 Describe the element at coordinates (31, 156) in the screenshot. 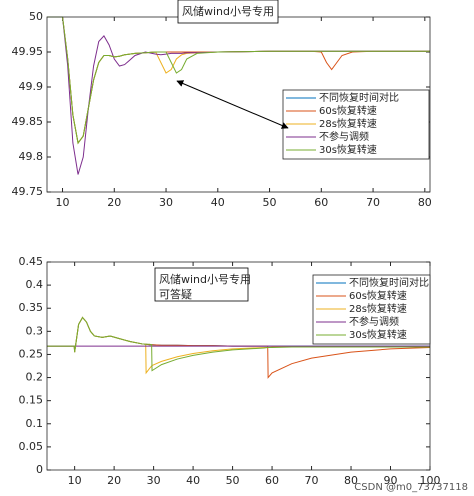

I see `y-tick-label: 49.8` at that location.